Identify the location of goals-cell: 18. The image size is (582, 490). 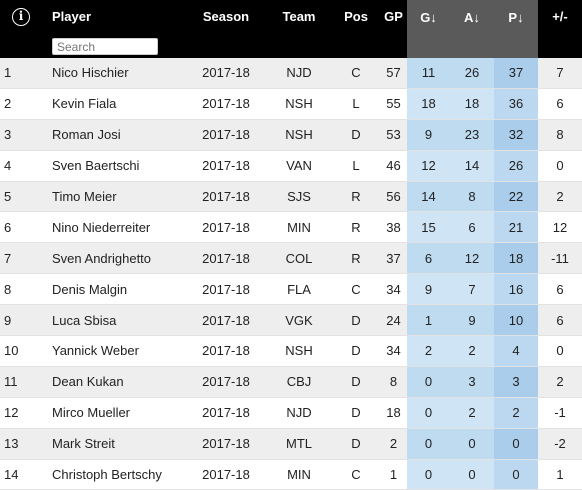
(428, 104).